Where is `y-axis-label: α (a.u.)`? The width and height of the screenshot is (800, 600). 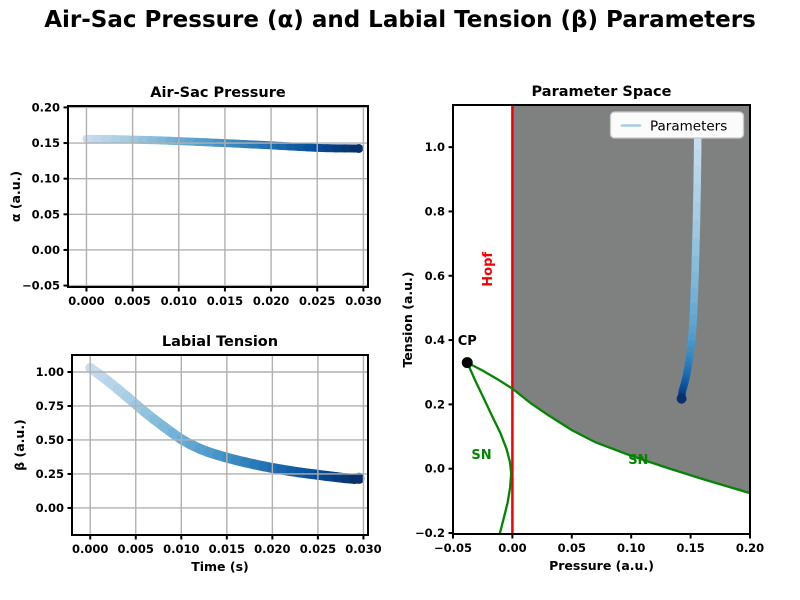
y-axis-label: α (a.u.) is located at coordinates (15, 196).